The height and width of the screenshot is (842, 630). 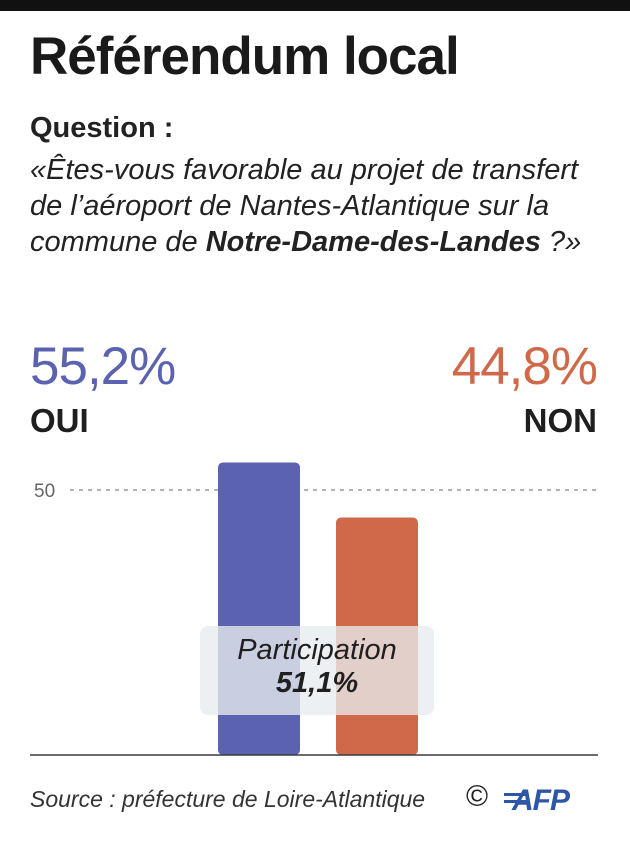 What do you see at coordinates (477, 796) in the screenshot?
I see `copyright-icon: ©` at bounding box center [477, 796].